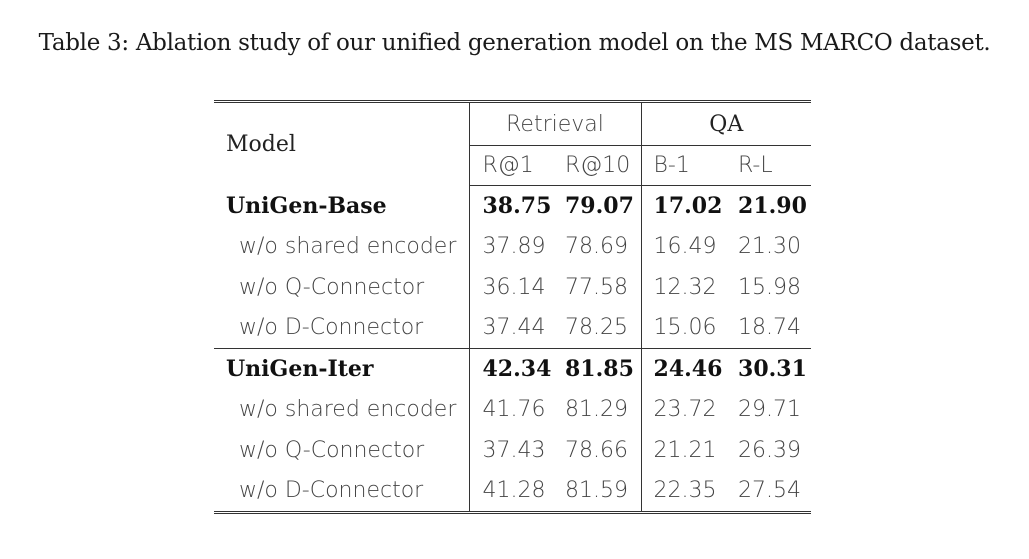  I want to click on r1-value: 41.28, so click(511, 491).